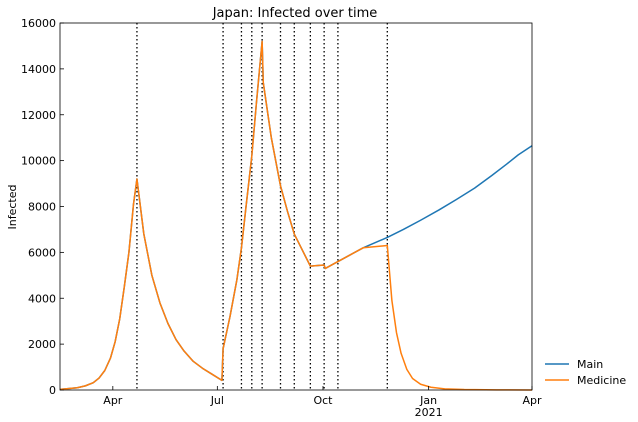  What do you see at coordinates (590, 364) in the screenshot?
I see `legend-label-main: Main` at bounding box center [590, 364].